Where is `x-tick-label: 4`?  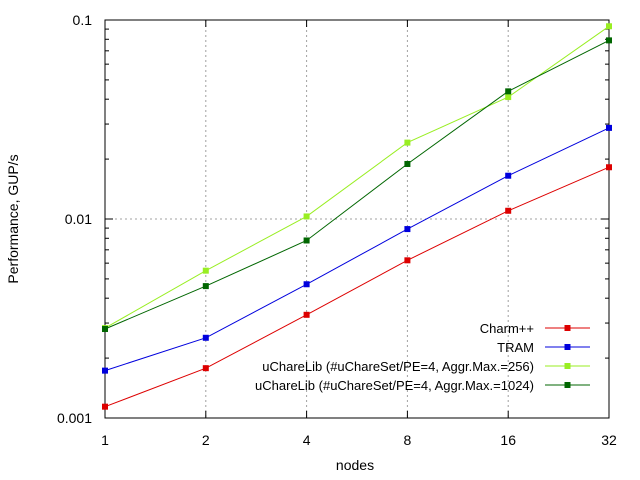 x-tick-label: 4 is located at coordinates (307, 440).